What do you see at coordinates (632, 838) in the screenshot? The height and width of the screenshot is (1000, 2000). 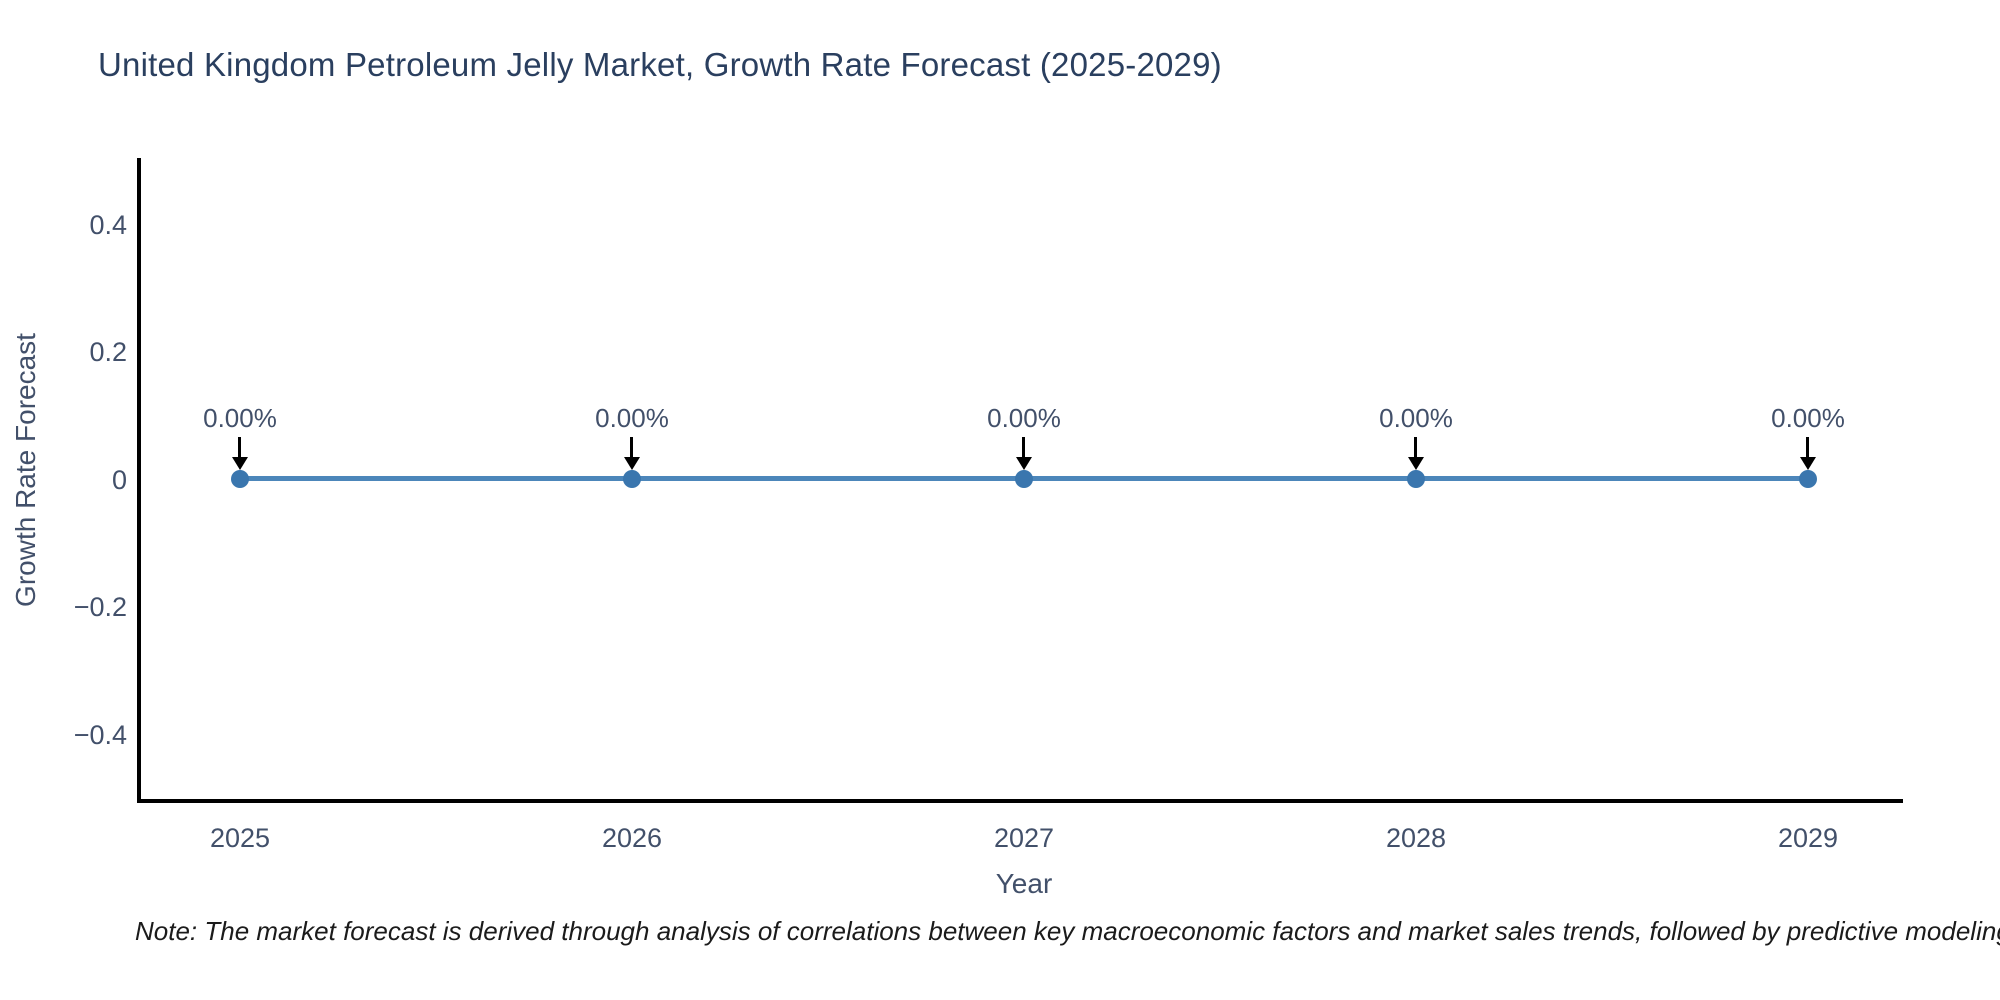 I see `x-tick-label: 2026` at bounding box center [632, 838].